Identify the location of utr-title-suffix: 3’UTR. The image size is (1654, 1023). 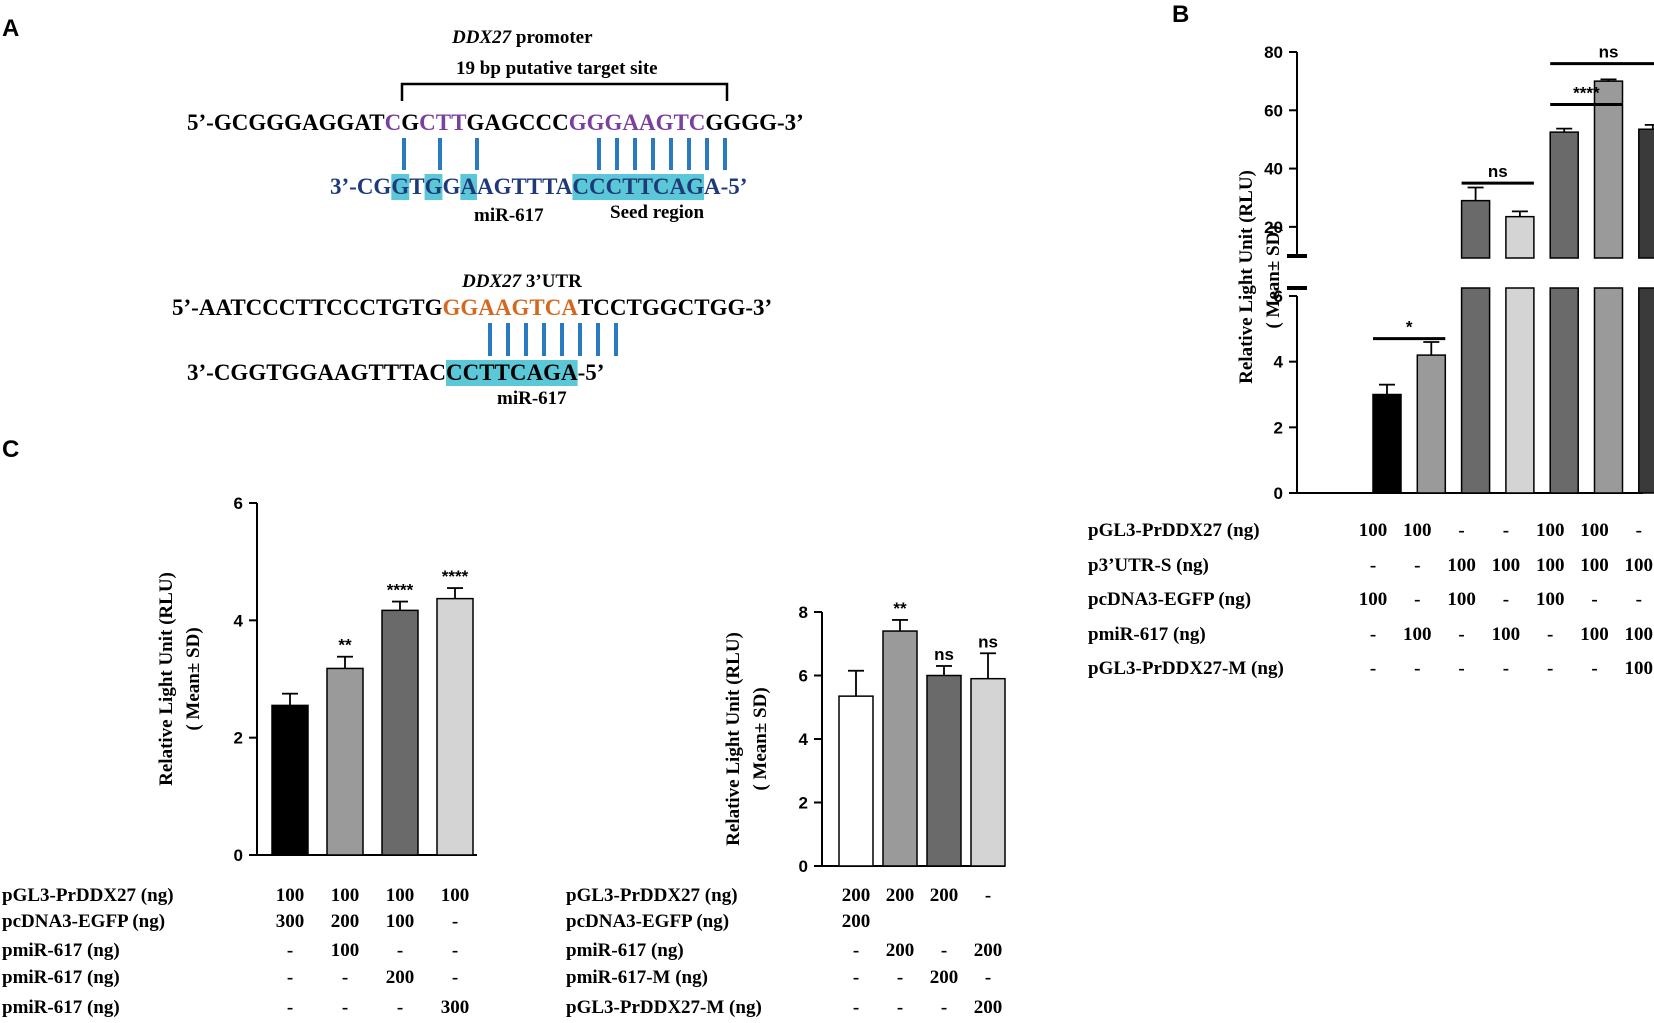
(551, 281).